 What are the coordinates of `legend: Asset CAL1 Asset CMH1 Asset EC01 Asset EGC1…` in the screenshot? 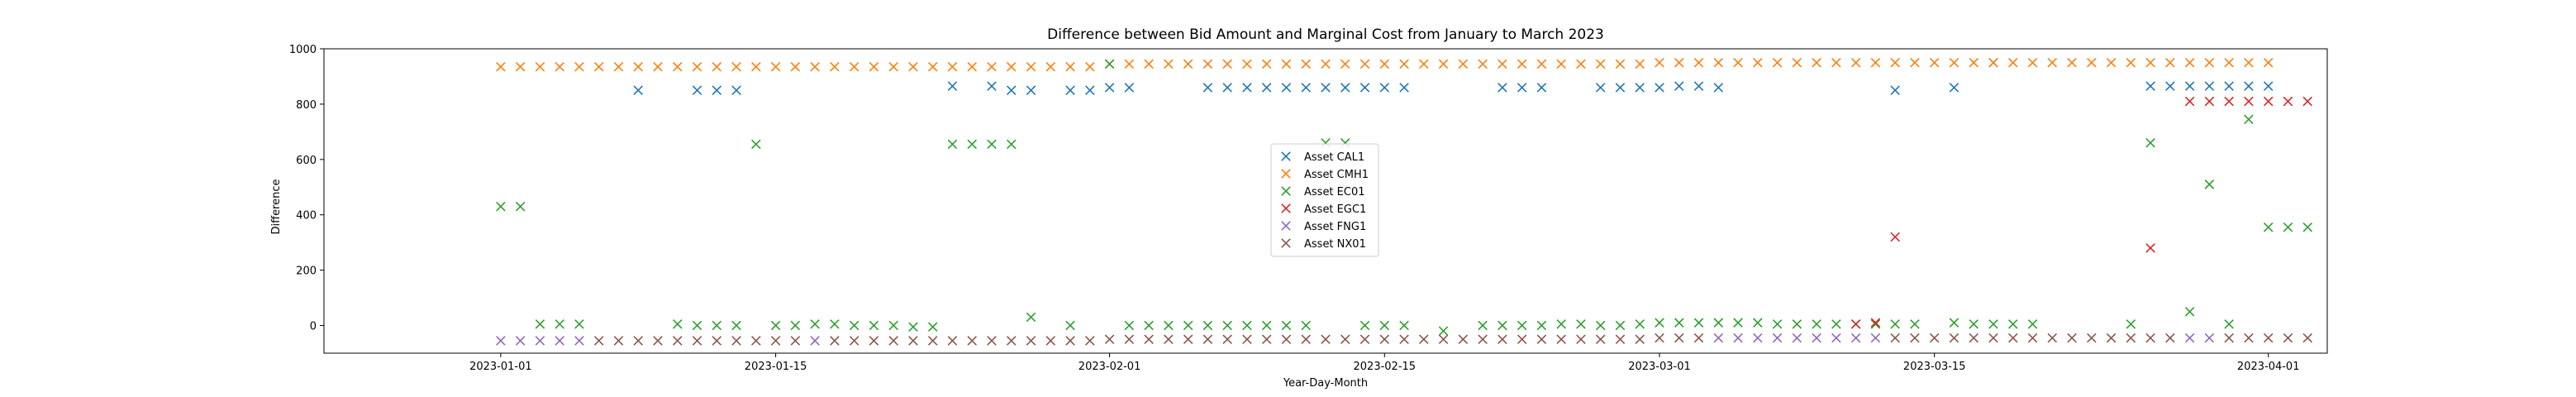 It's located at (1324, 200).